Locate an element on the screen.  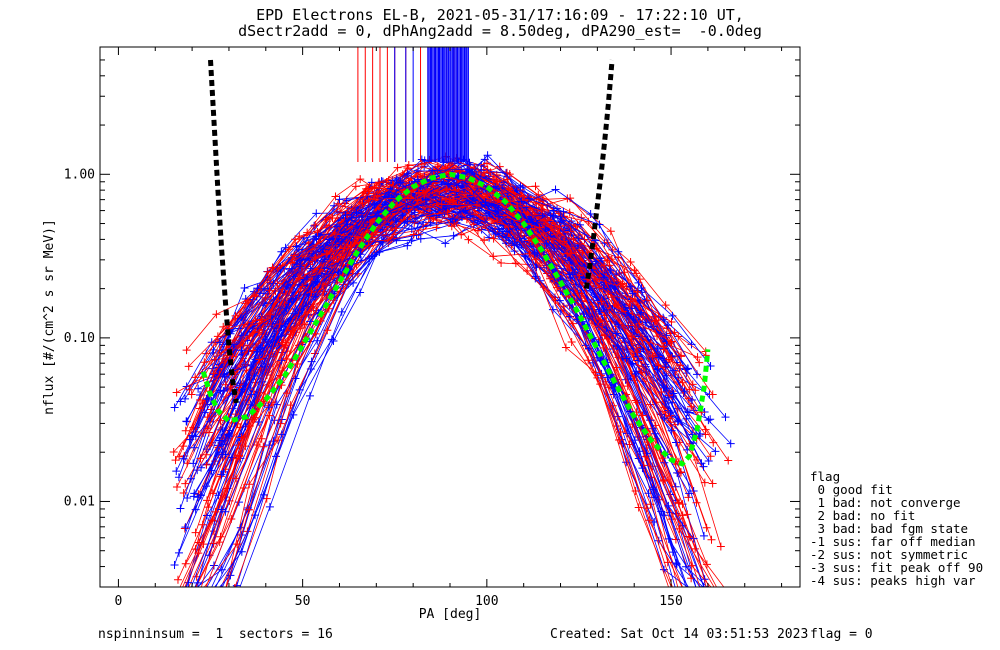
x-axis-label: PA [deg] is located at coordinates (450, 614).